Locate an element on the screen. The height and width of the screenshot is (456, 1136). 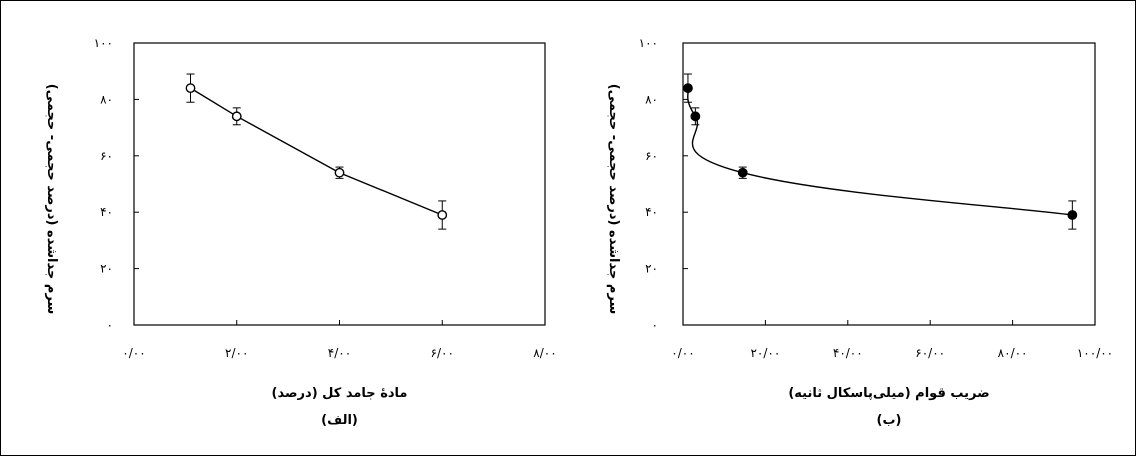
x-tick-label: ۱۰۰/۰۰ is located at coordinates (1095, 353).